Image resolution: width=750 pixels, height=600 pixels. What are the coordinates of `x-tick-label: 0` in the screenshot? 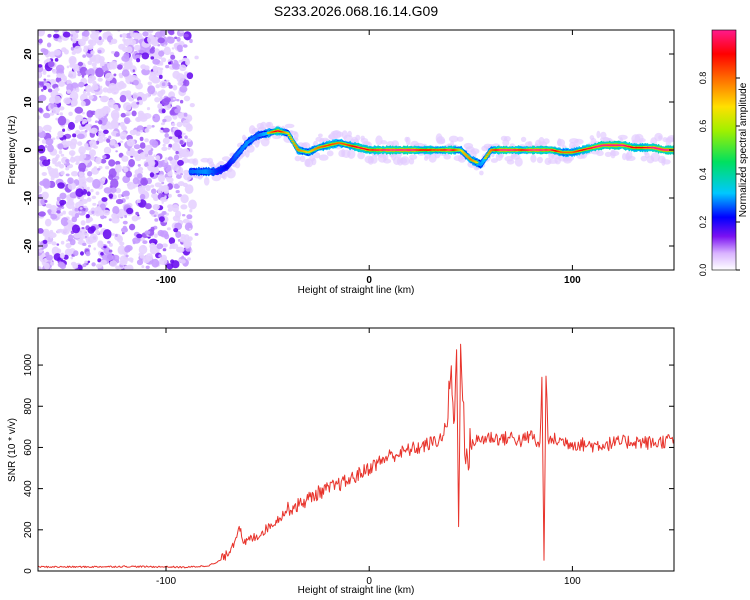 It's located at (369, 581).